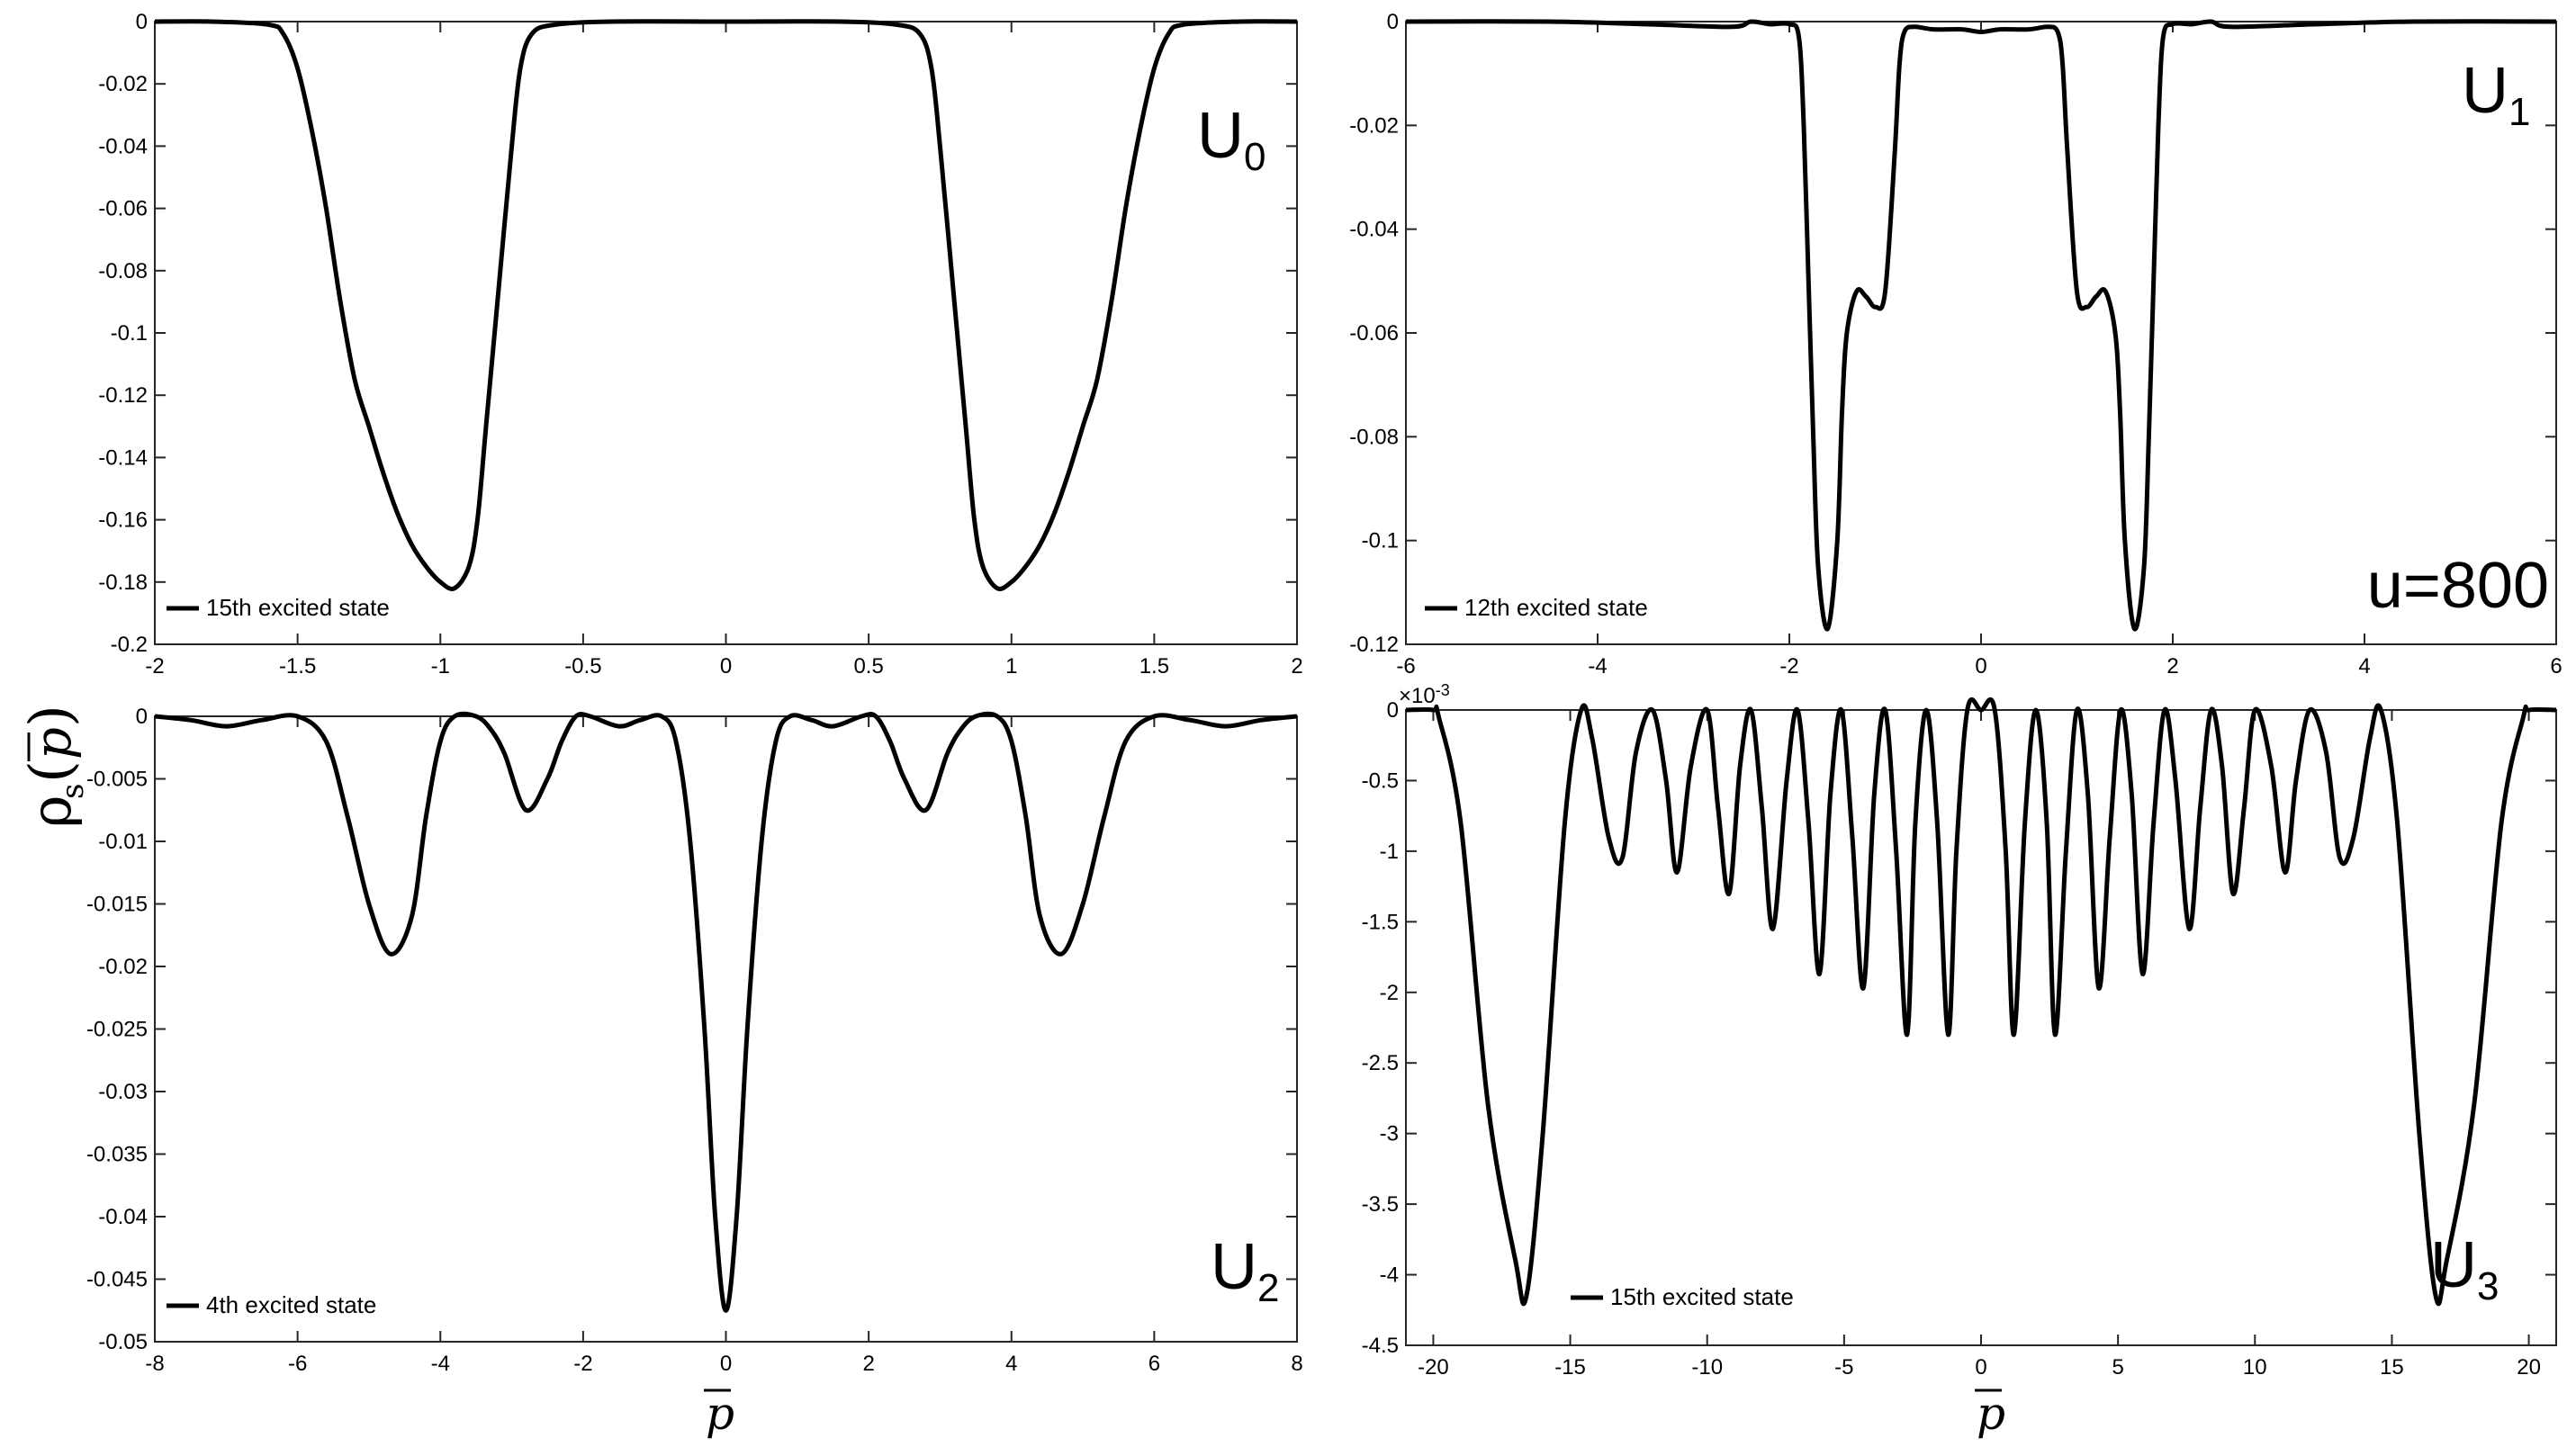 The image size is (2576, 1447). Describe the element at coordinates (117, 780) in the screenshot. I see `y-tick-label: -0.005` at that location.